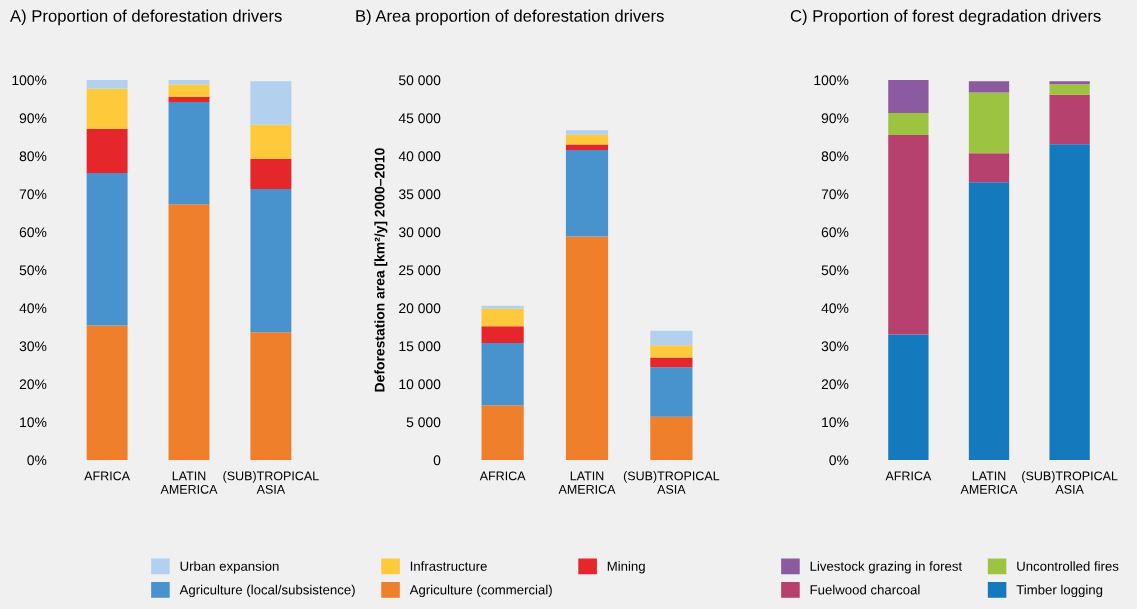 This screenshot has height=609, width=1137. Describe the element at coordinates (945, 17) in the screenshot. I see `chart-title: C) Proportion of forest degradation drivers` at that location.